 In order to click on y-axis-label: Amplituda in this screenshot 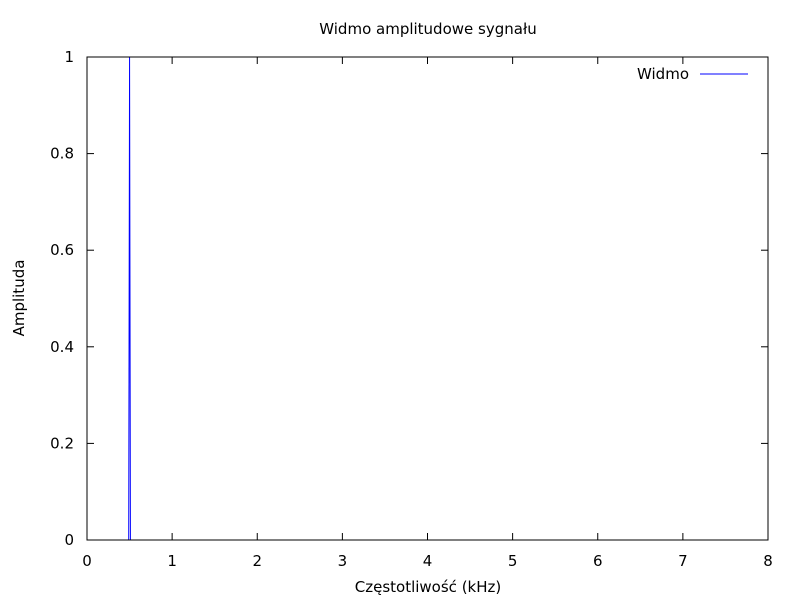, I will do `click(19, 298)`.